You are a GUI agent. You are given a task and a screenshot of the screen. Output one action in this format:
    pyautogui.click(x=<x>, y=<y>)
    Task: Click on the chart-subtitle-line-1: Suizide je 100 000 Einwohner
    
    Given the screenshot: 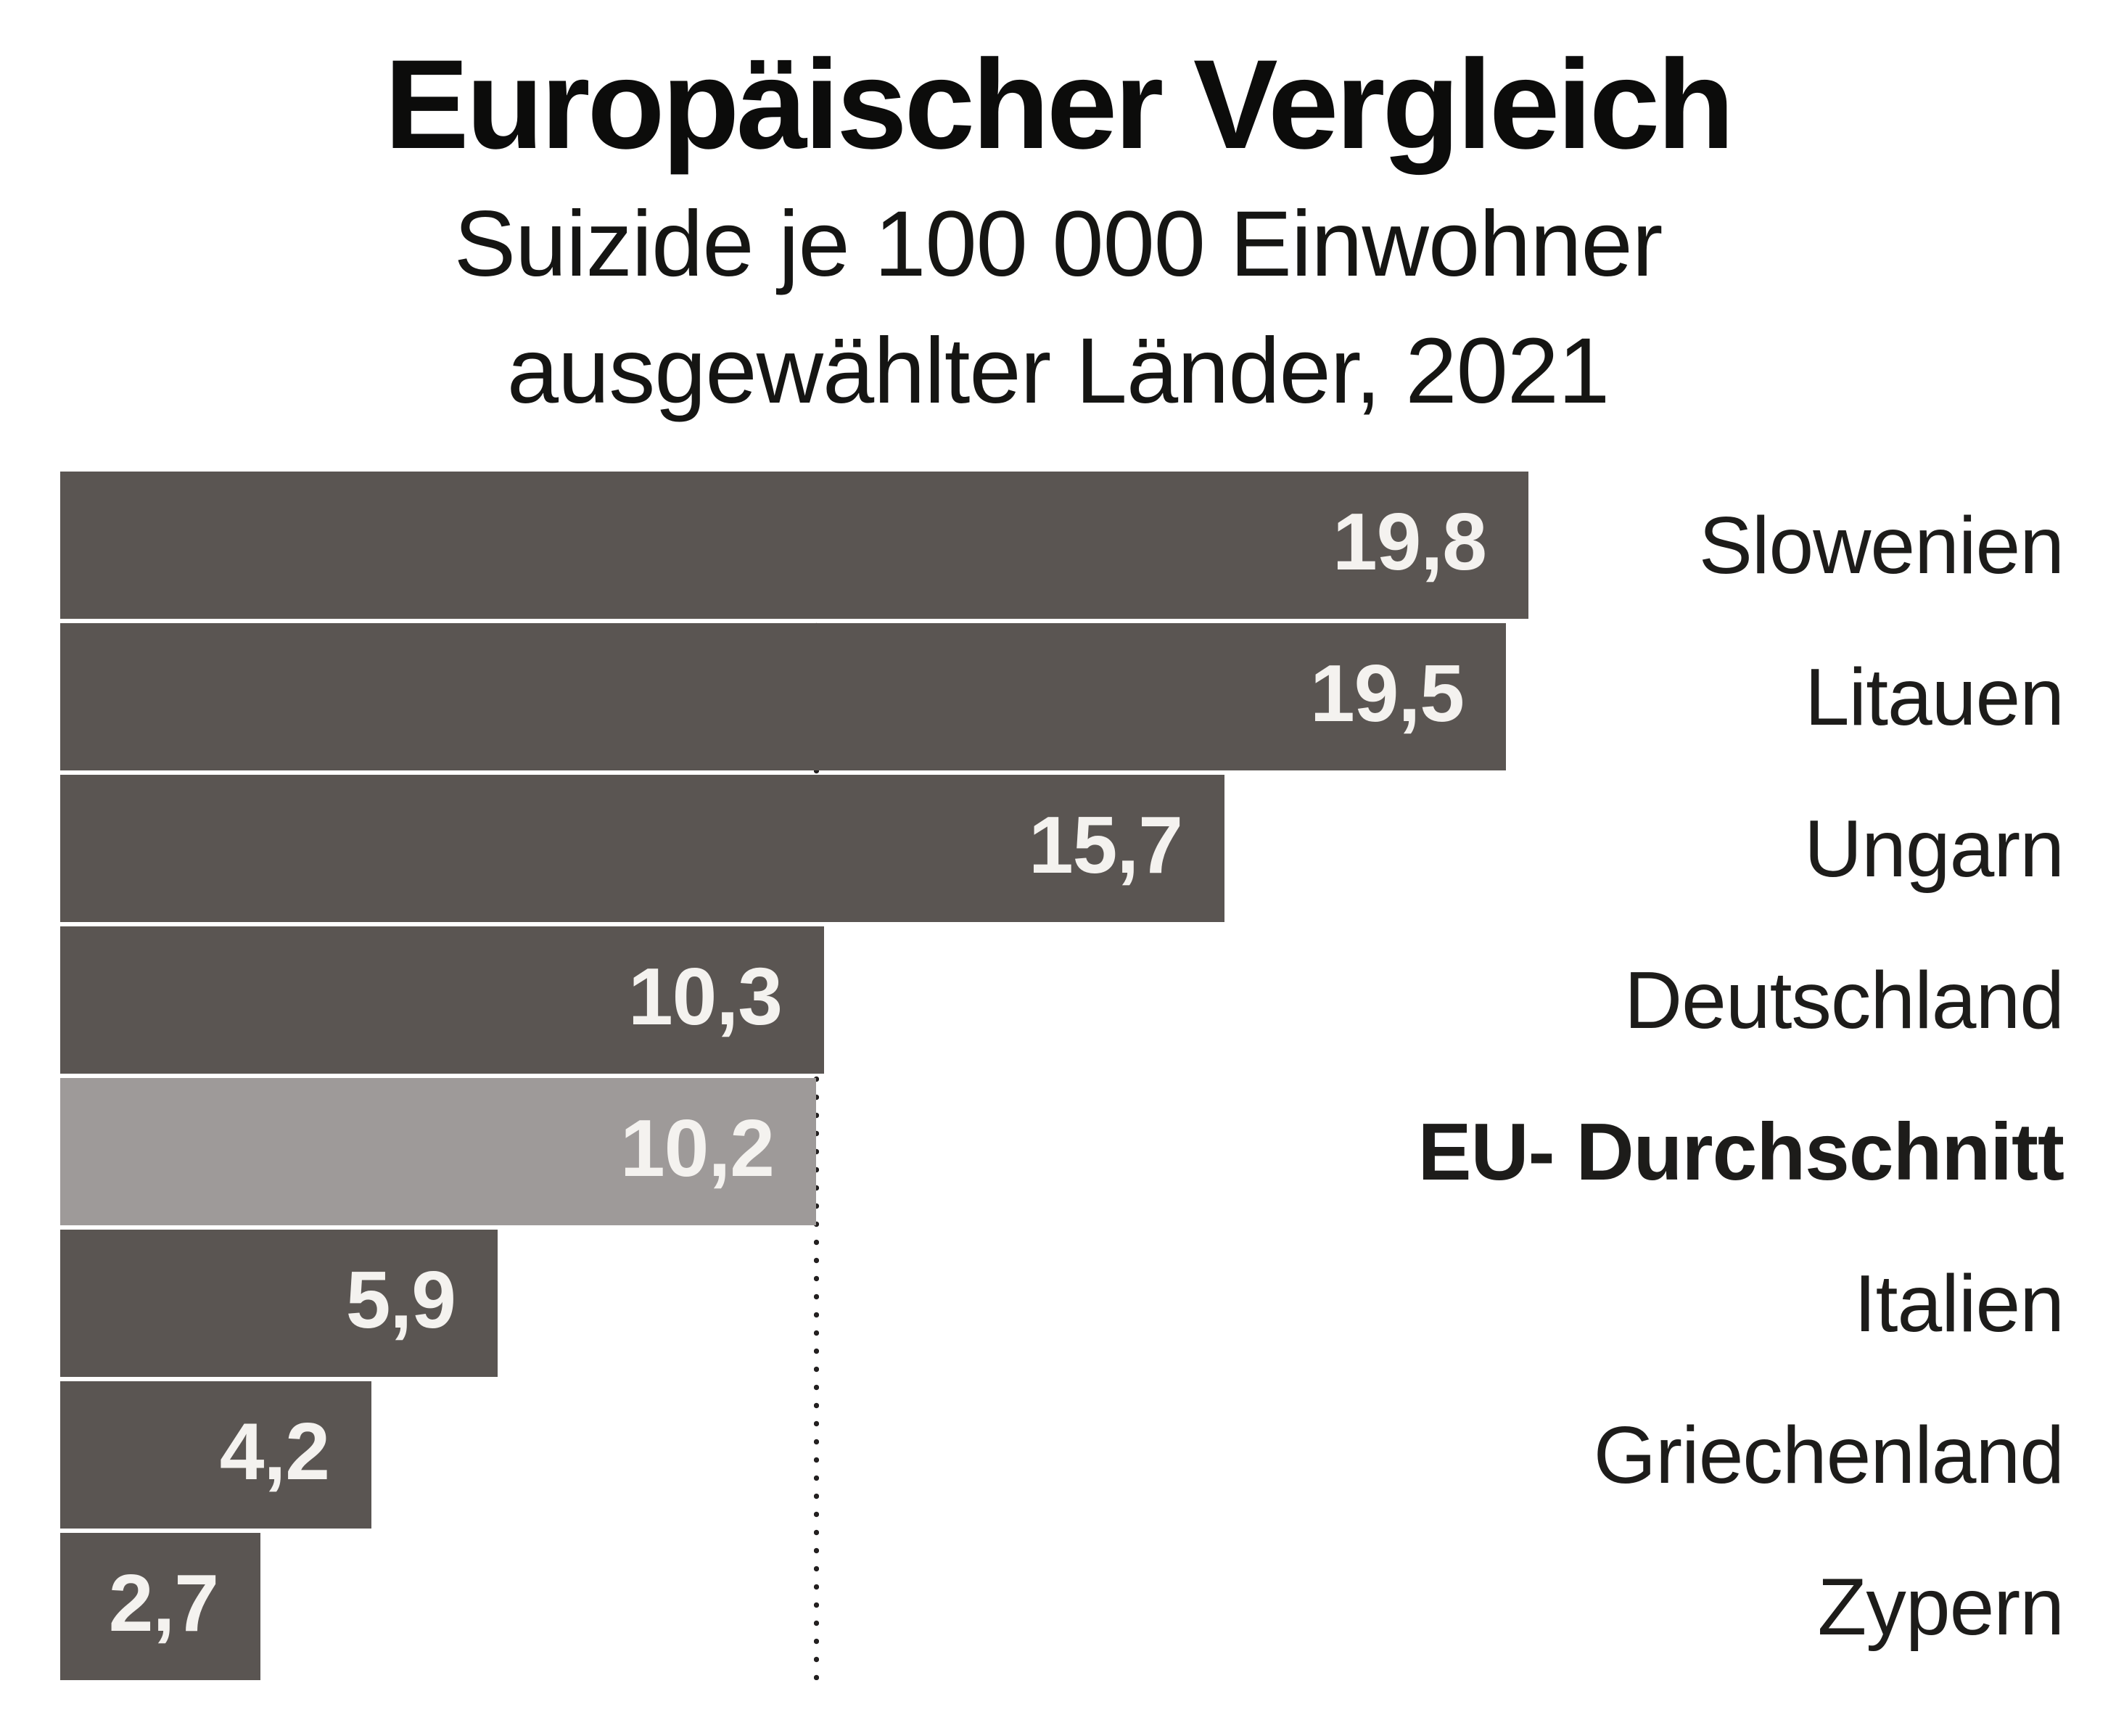 What is the action you would take?
    pyautogui.click(x=1058, y=244)
    